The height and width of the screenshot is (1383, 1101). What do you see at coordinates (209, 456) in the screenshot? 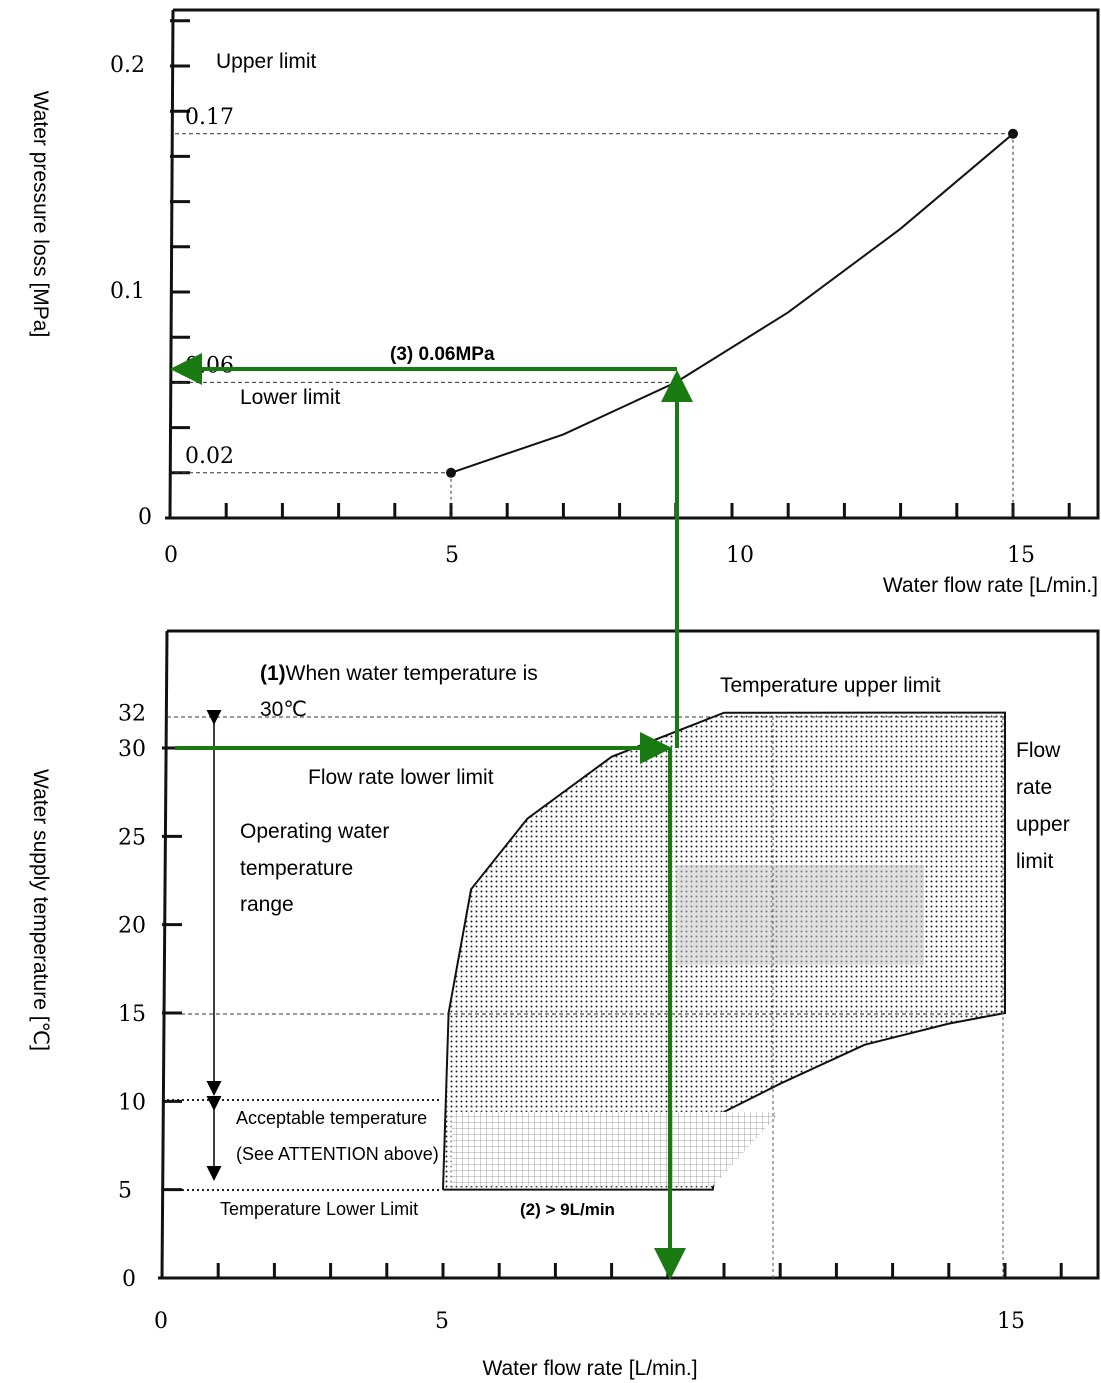
I see `ref-value-label: 0.02` at bounding box center [209, 456].